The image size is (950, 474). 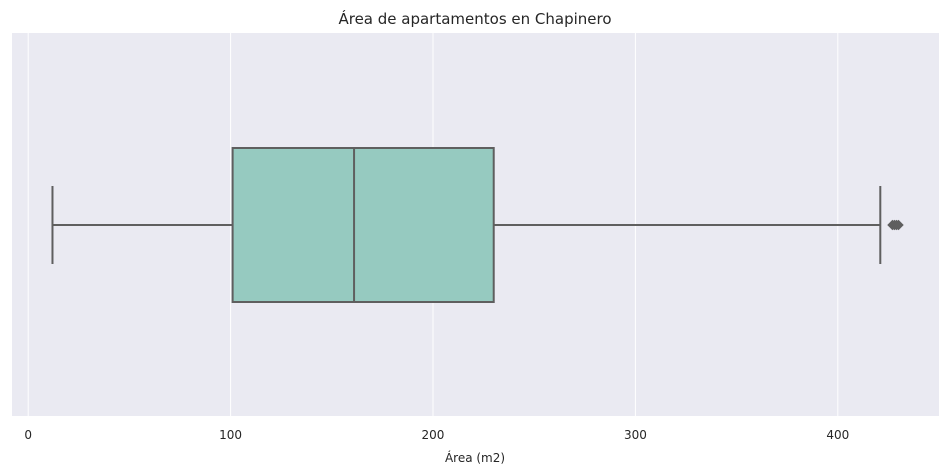 What do you see at coordinates (230, 435) in the screenshot?
I see `x-tick-label-100: 100` at bounding box center [230, 435].